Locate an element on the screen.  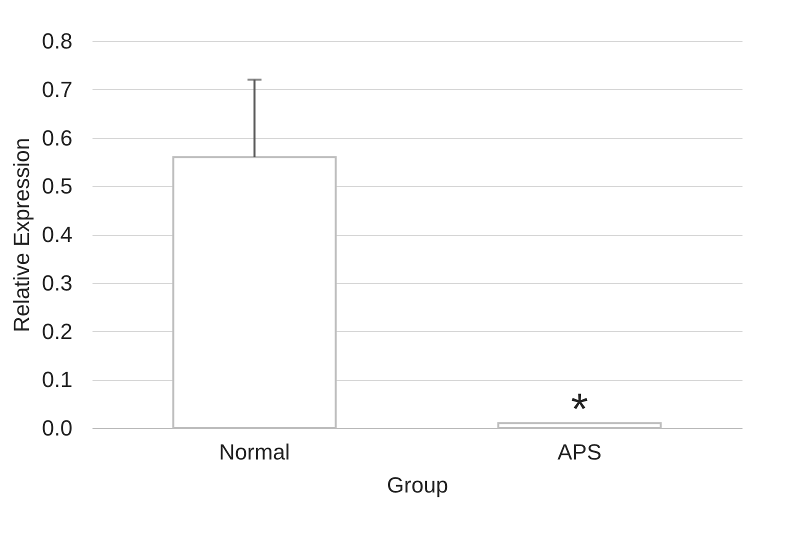
x-tick-label: APS is located at coordinates (579, 452).